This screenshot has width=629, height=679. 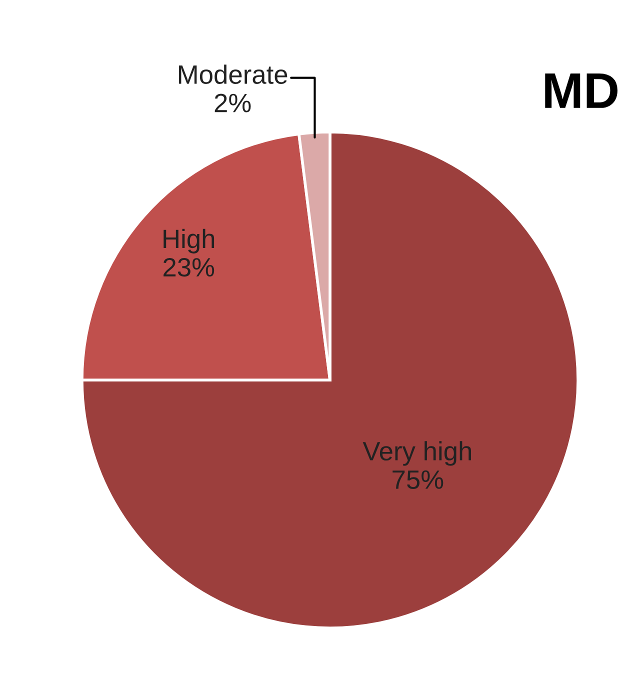 I want to click on data-label: 23%, so click(x=189, y=267).